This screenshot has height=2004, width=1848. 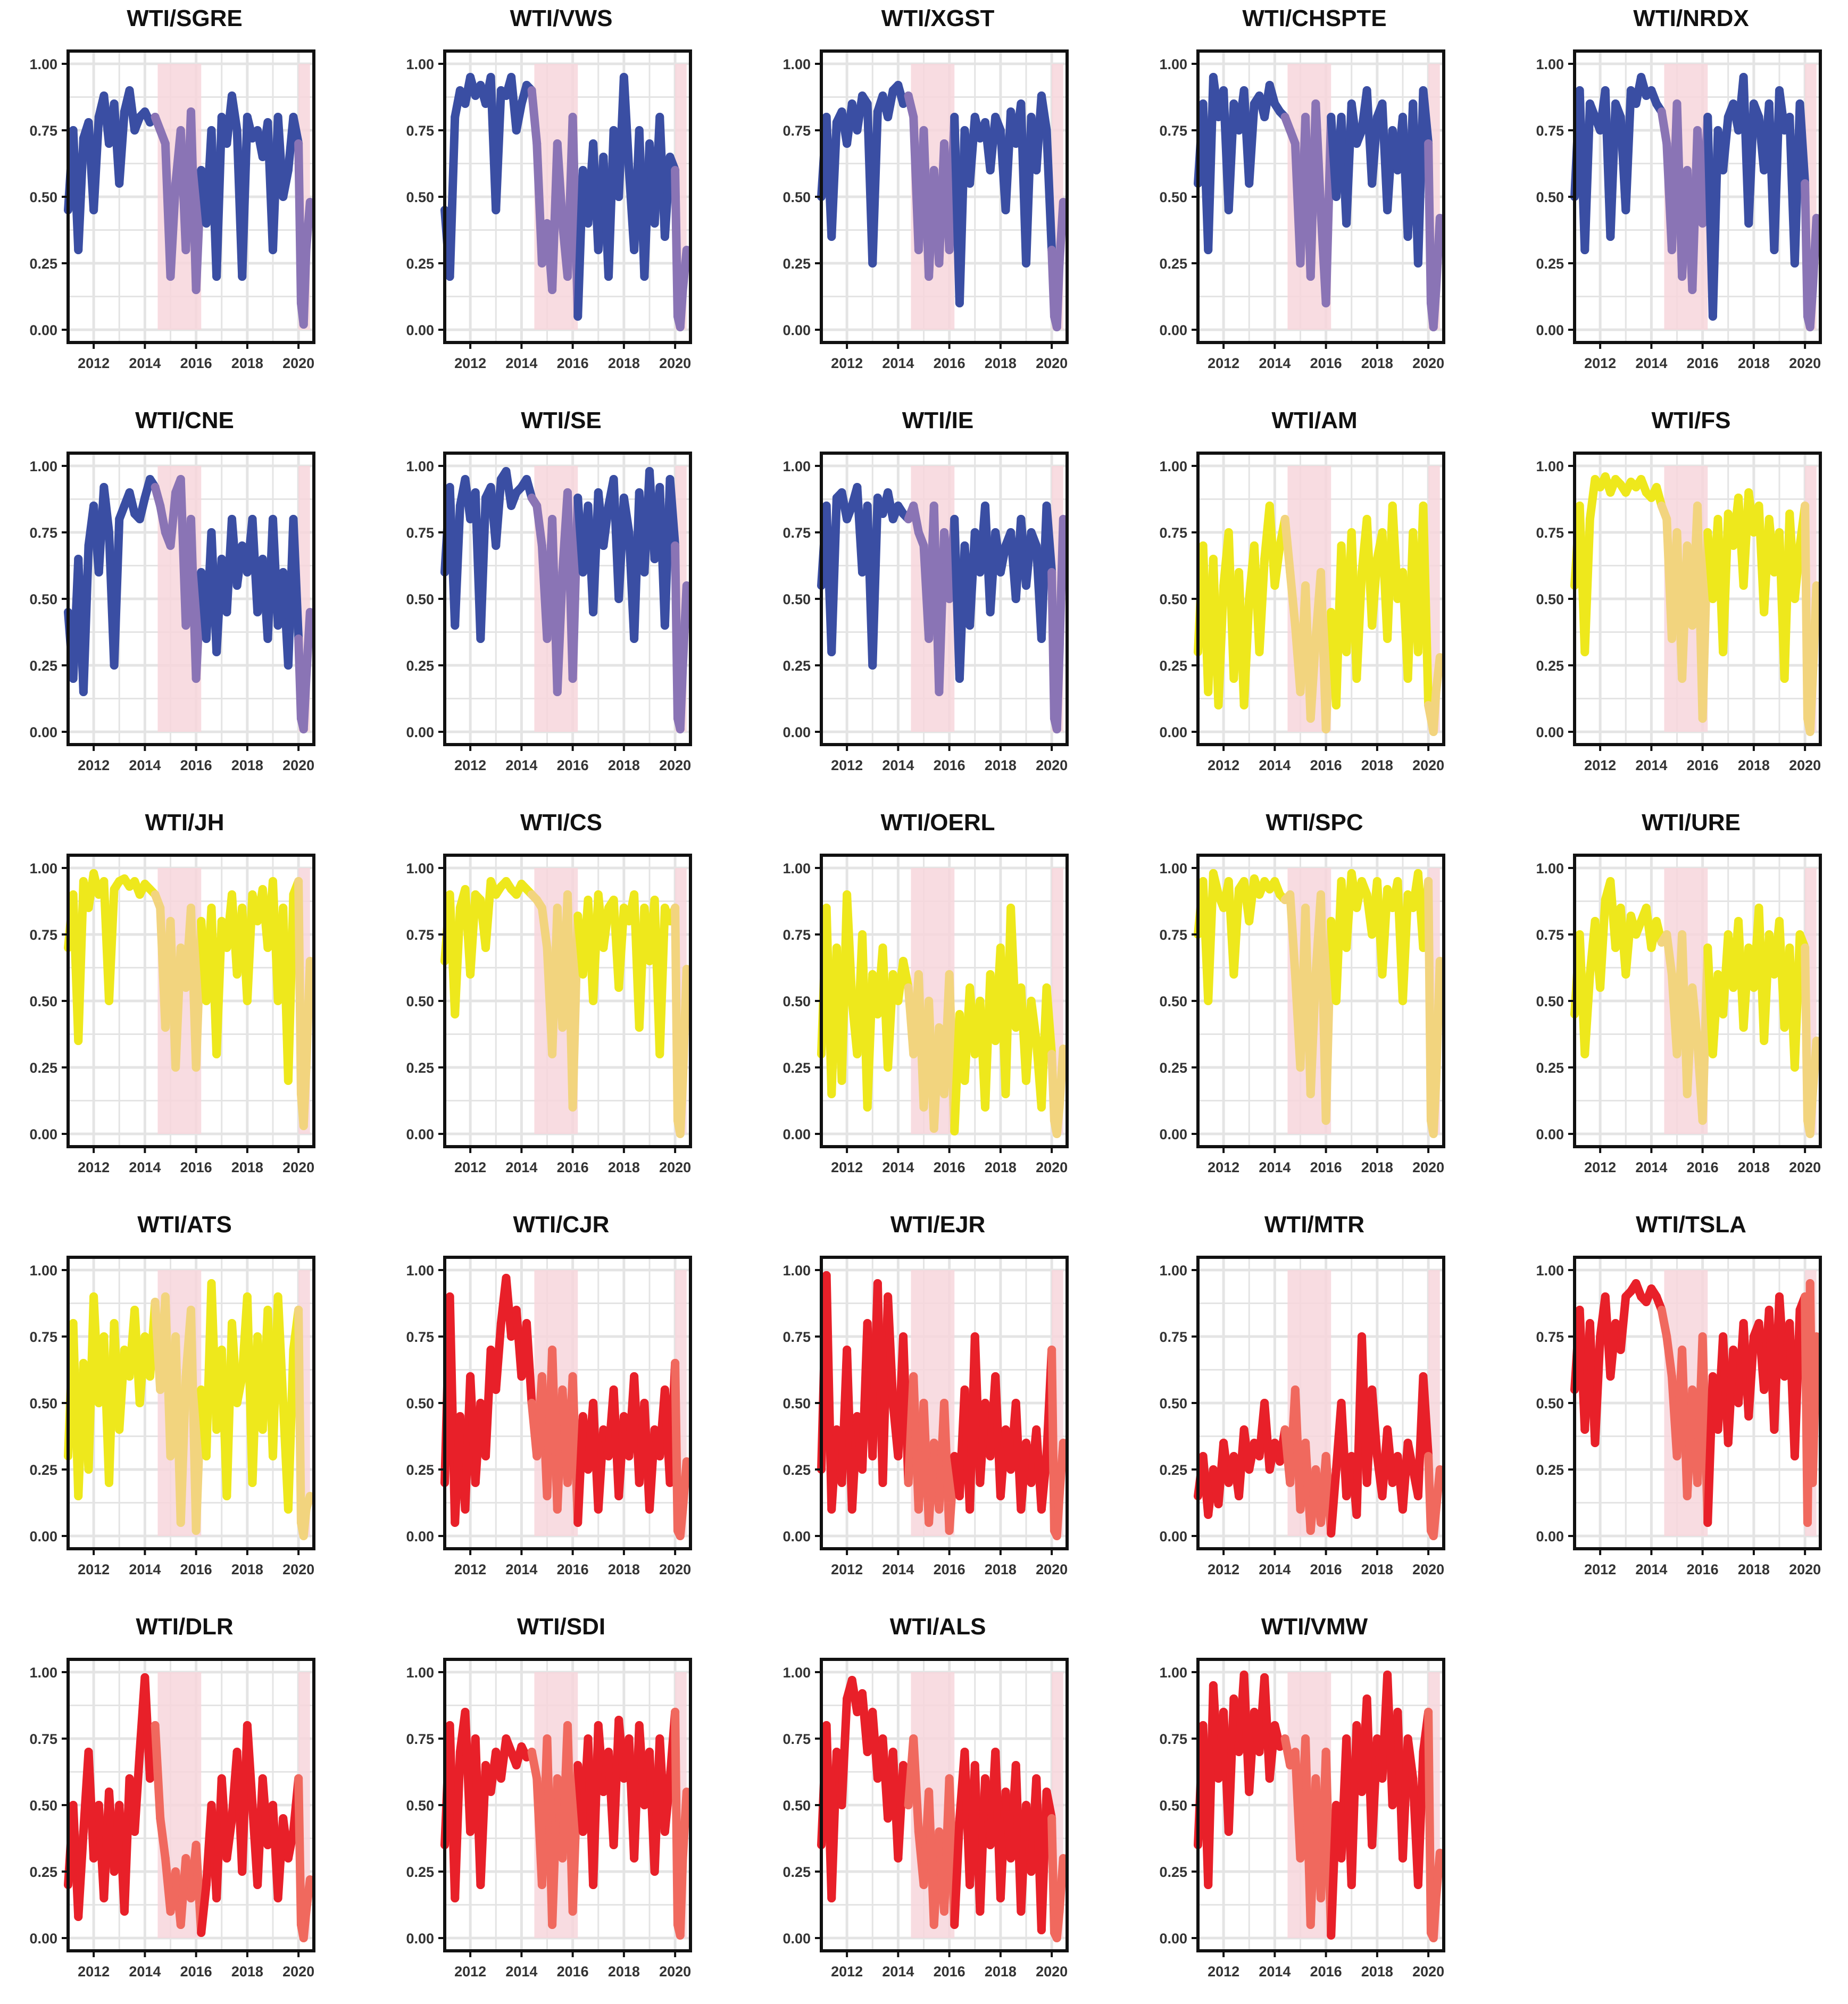 What do you see at coordinates (1691, 822) in the screenshot?
I see `chart-title: WTI/URE` at bounding box center [1691, 822].